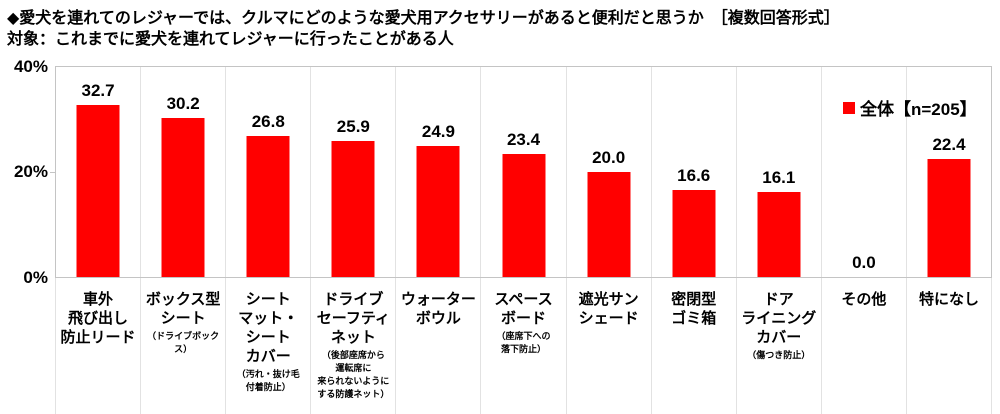  I want to click on y-axis-tick-label-40: 40%, so click(30, 66).